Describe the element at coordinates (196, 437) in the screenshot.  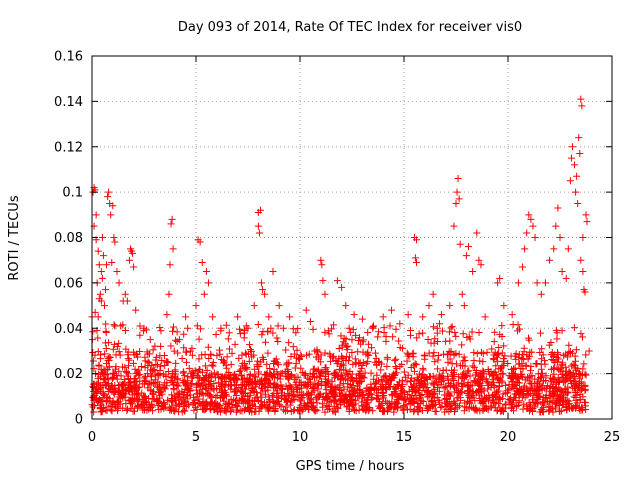
I see `x-tick-label: 5` at that location.